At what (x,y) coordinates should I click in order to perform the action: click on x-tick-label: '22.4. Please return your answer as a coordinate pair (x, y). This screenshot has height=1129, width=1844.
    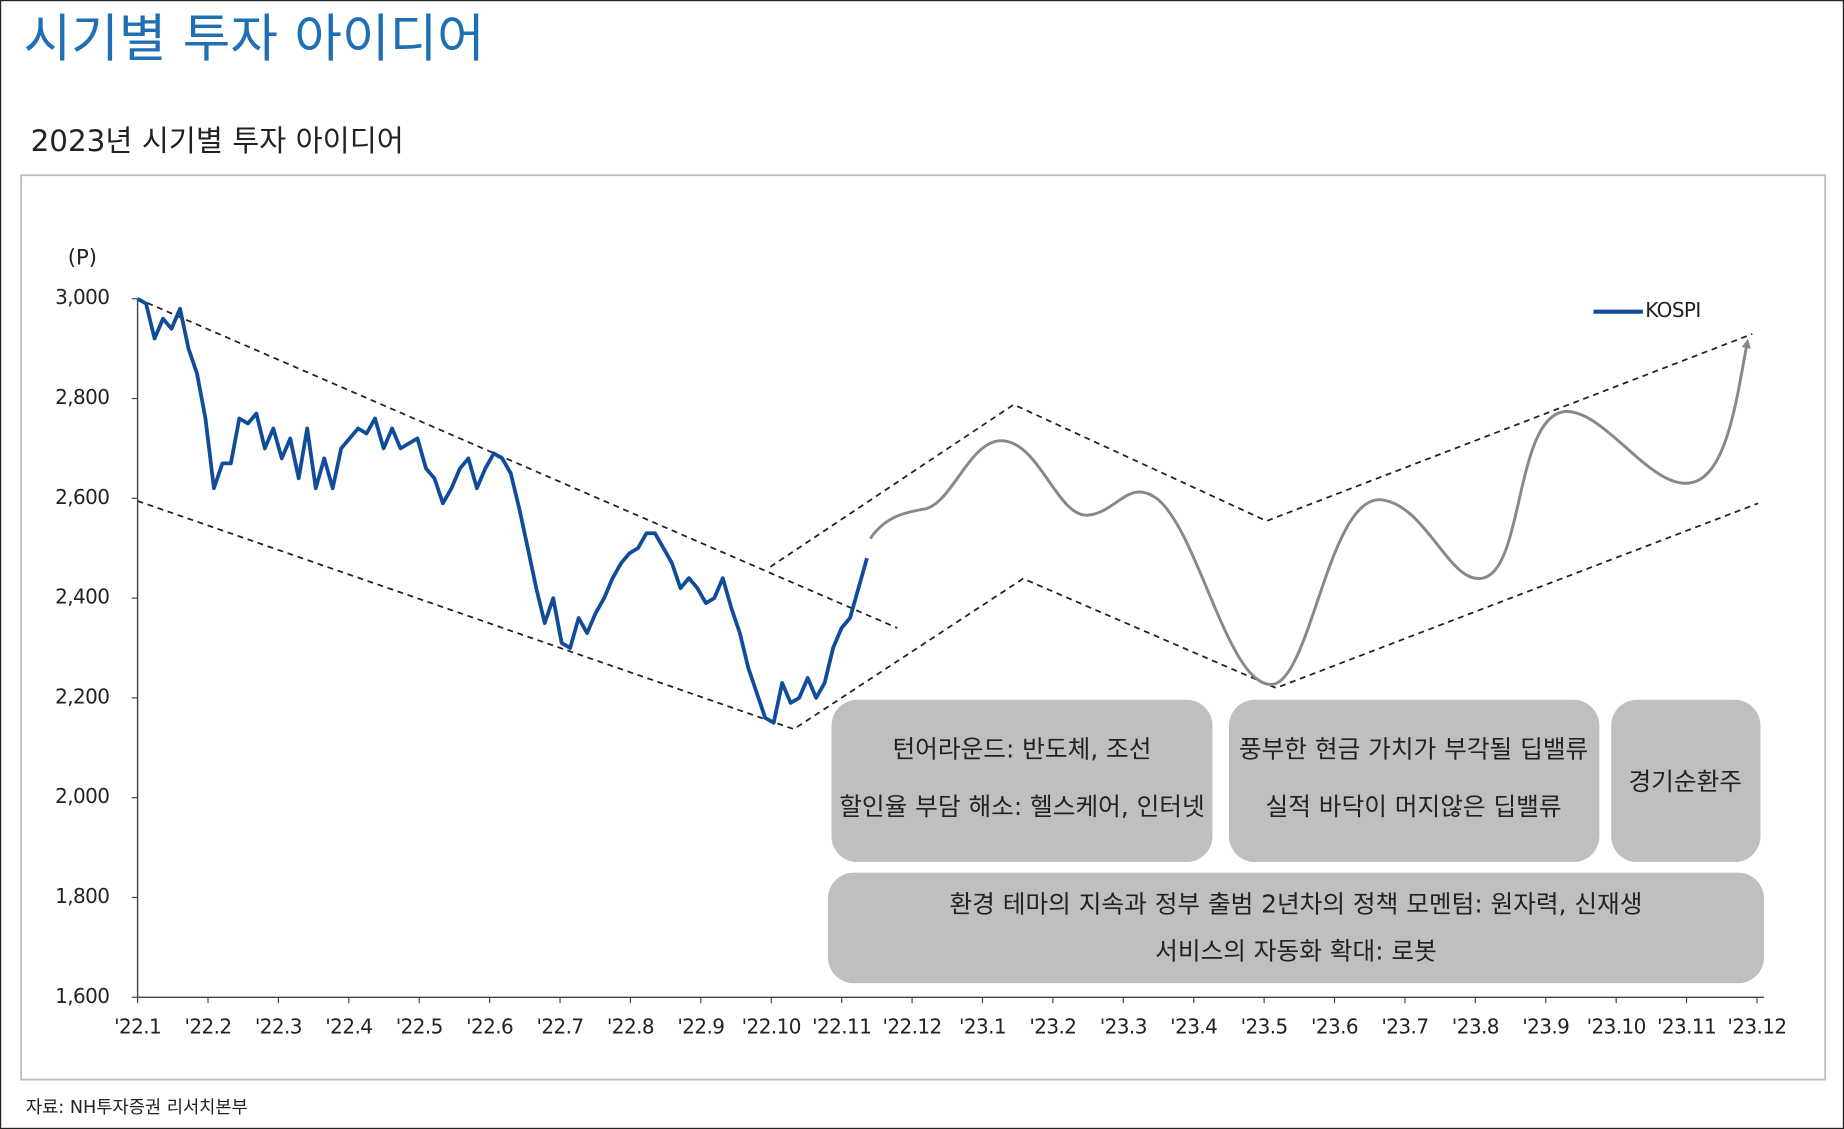
    Looking at the image, I should click on (348, 1026).